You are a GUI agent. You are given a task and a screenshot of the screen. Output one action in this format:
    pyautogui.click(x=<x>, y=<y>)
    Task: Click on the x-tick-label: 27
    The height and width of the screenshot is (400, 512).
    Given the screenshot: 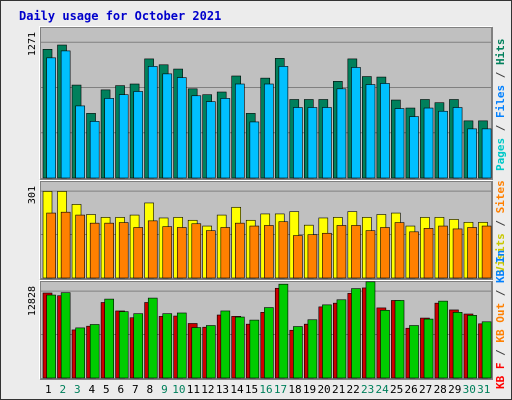 What is the action you would take?
    pyautogui.click(x=425, y=389)
    